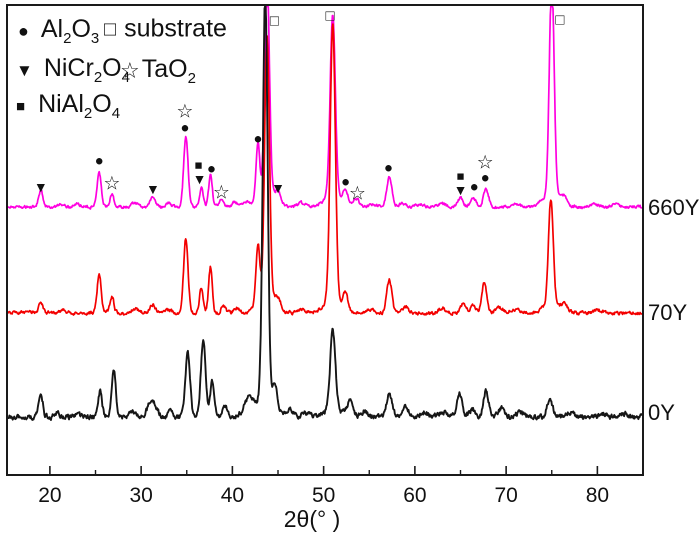 The height and width of the screenshot is (544, 700). I want to click on x-tick-label-40: 40, so click(232, 495).